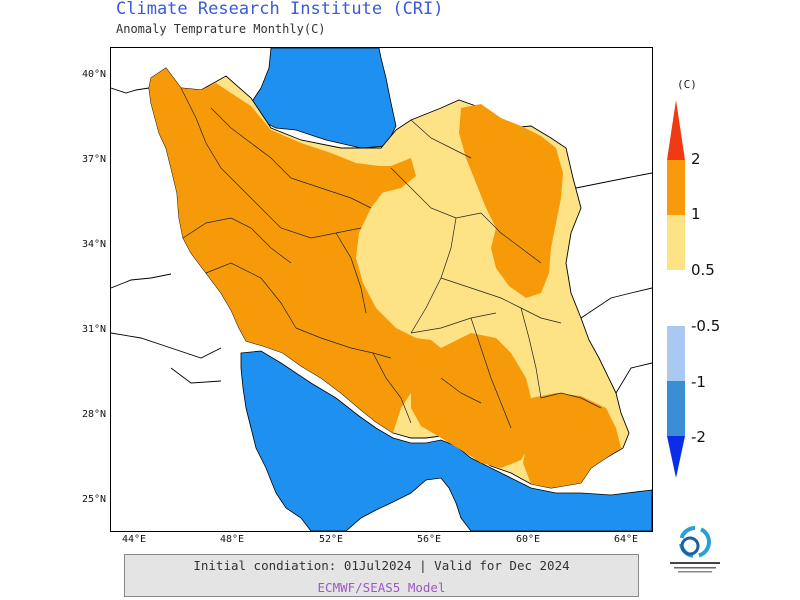 This screenshot has height=600, width=800. What do you see at coordinates (695, 557) in the screenshot?
I see `cri-logo-icon` at bounding box center [695, 557].